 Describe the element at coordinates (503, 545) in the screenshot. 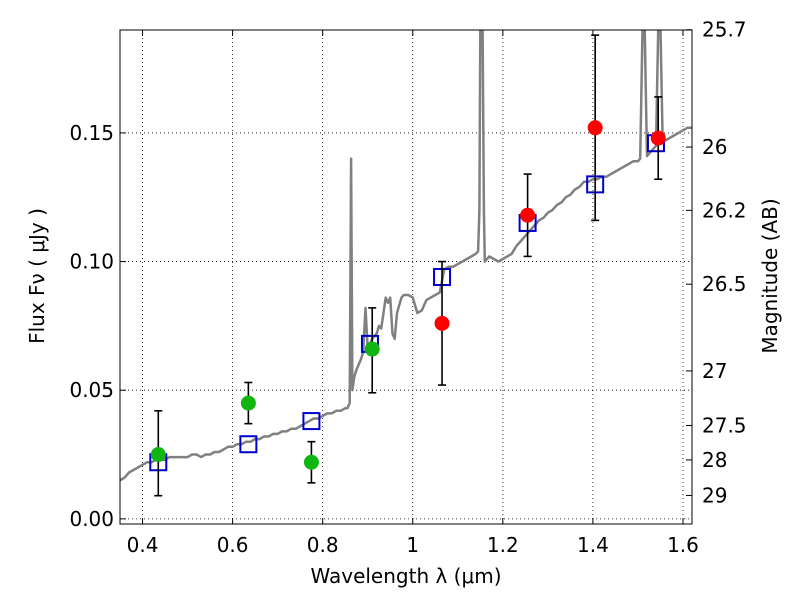

I see `x-tick-label: 1.2` at that location.